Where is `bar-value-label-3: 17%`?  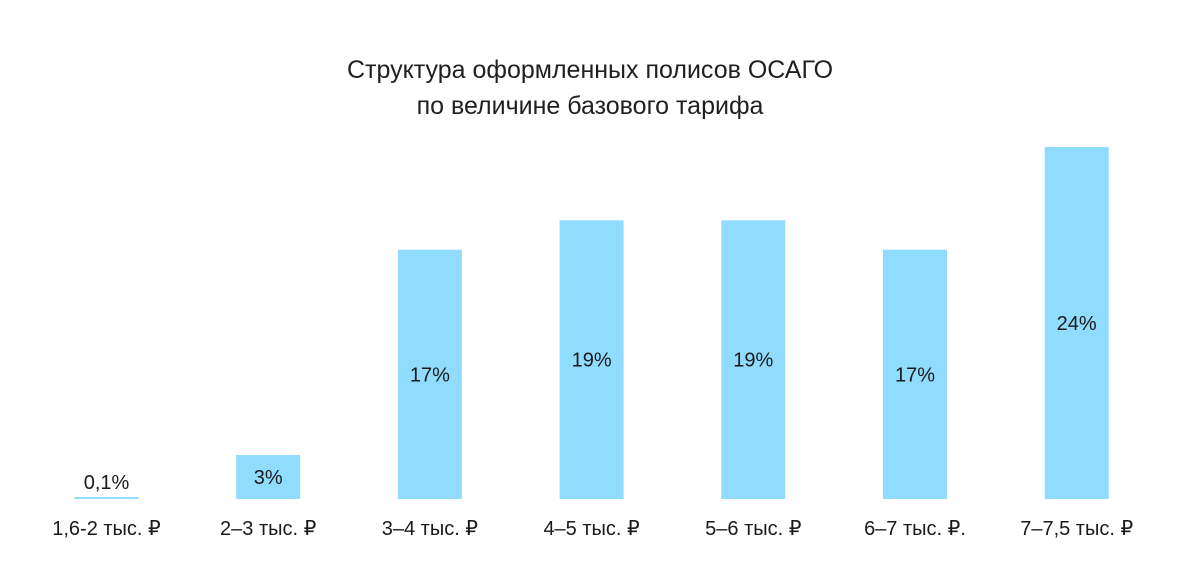 bar-value-label-3: 17% is located at coordinates (430, 375).